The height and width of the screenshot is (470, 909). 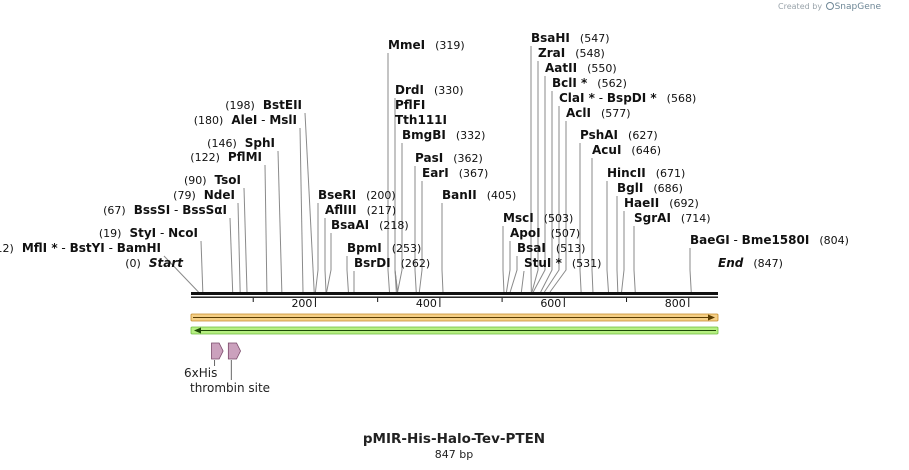 I want to click on enzyme-position-bsahi: (547), so click(x=595, y=38).